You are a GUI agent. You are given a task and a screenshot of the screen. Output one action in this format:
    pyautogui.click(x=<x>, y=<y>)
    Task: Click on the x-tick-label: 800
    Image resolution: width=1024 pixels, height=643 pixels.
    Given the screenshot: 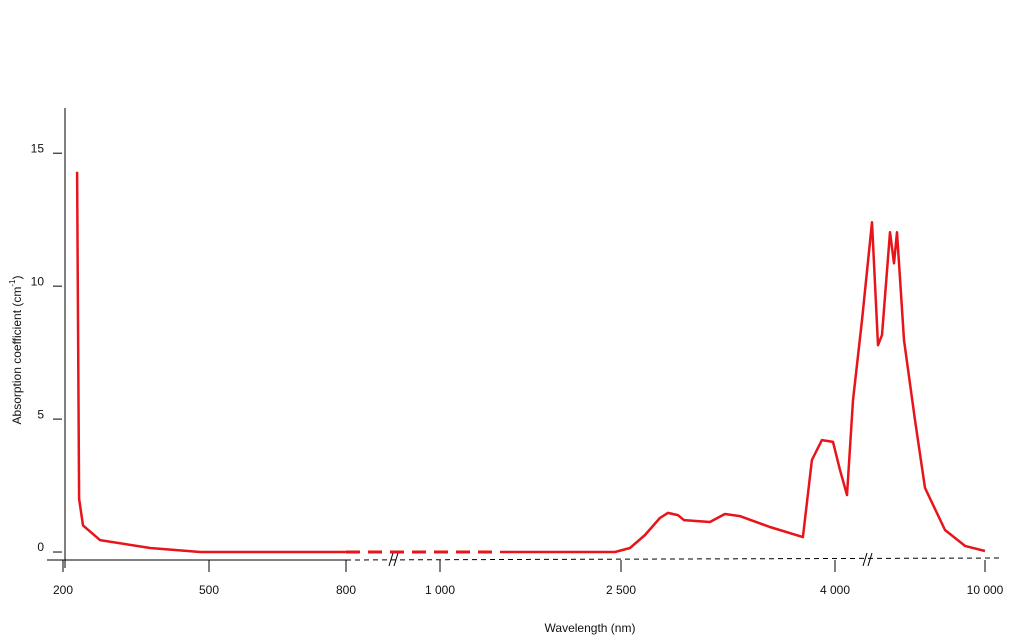 What is the action you would take?
    pyautogui.click(x=346, y=590)
    